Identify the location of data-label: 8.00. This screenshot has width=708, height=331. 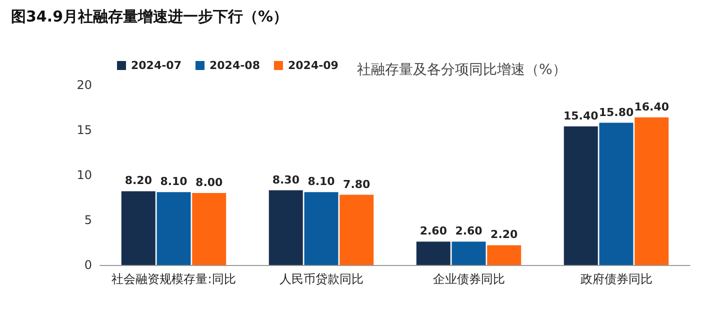
(210, 182).